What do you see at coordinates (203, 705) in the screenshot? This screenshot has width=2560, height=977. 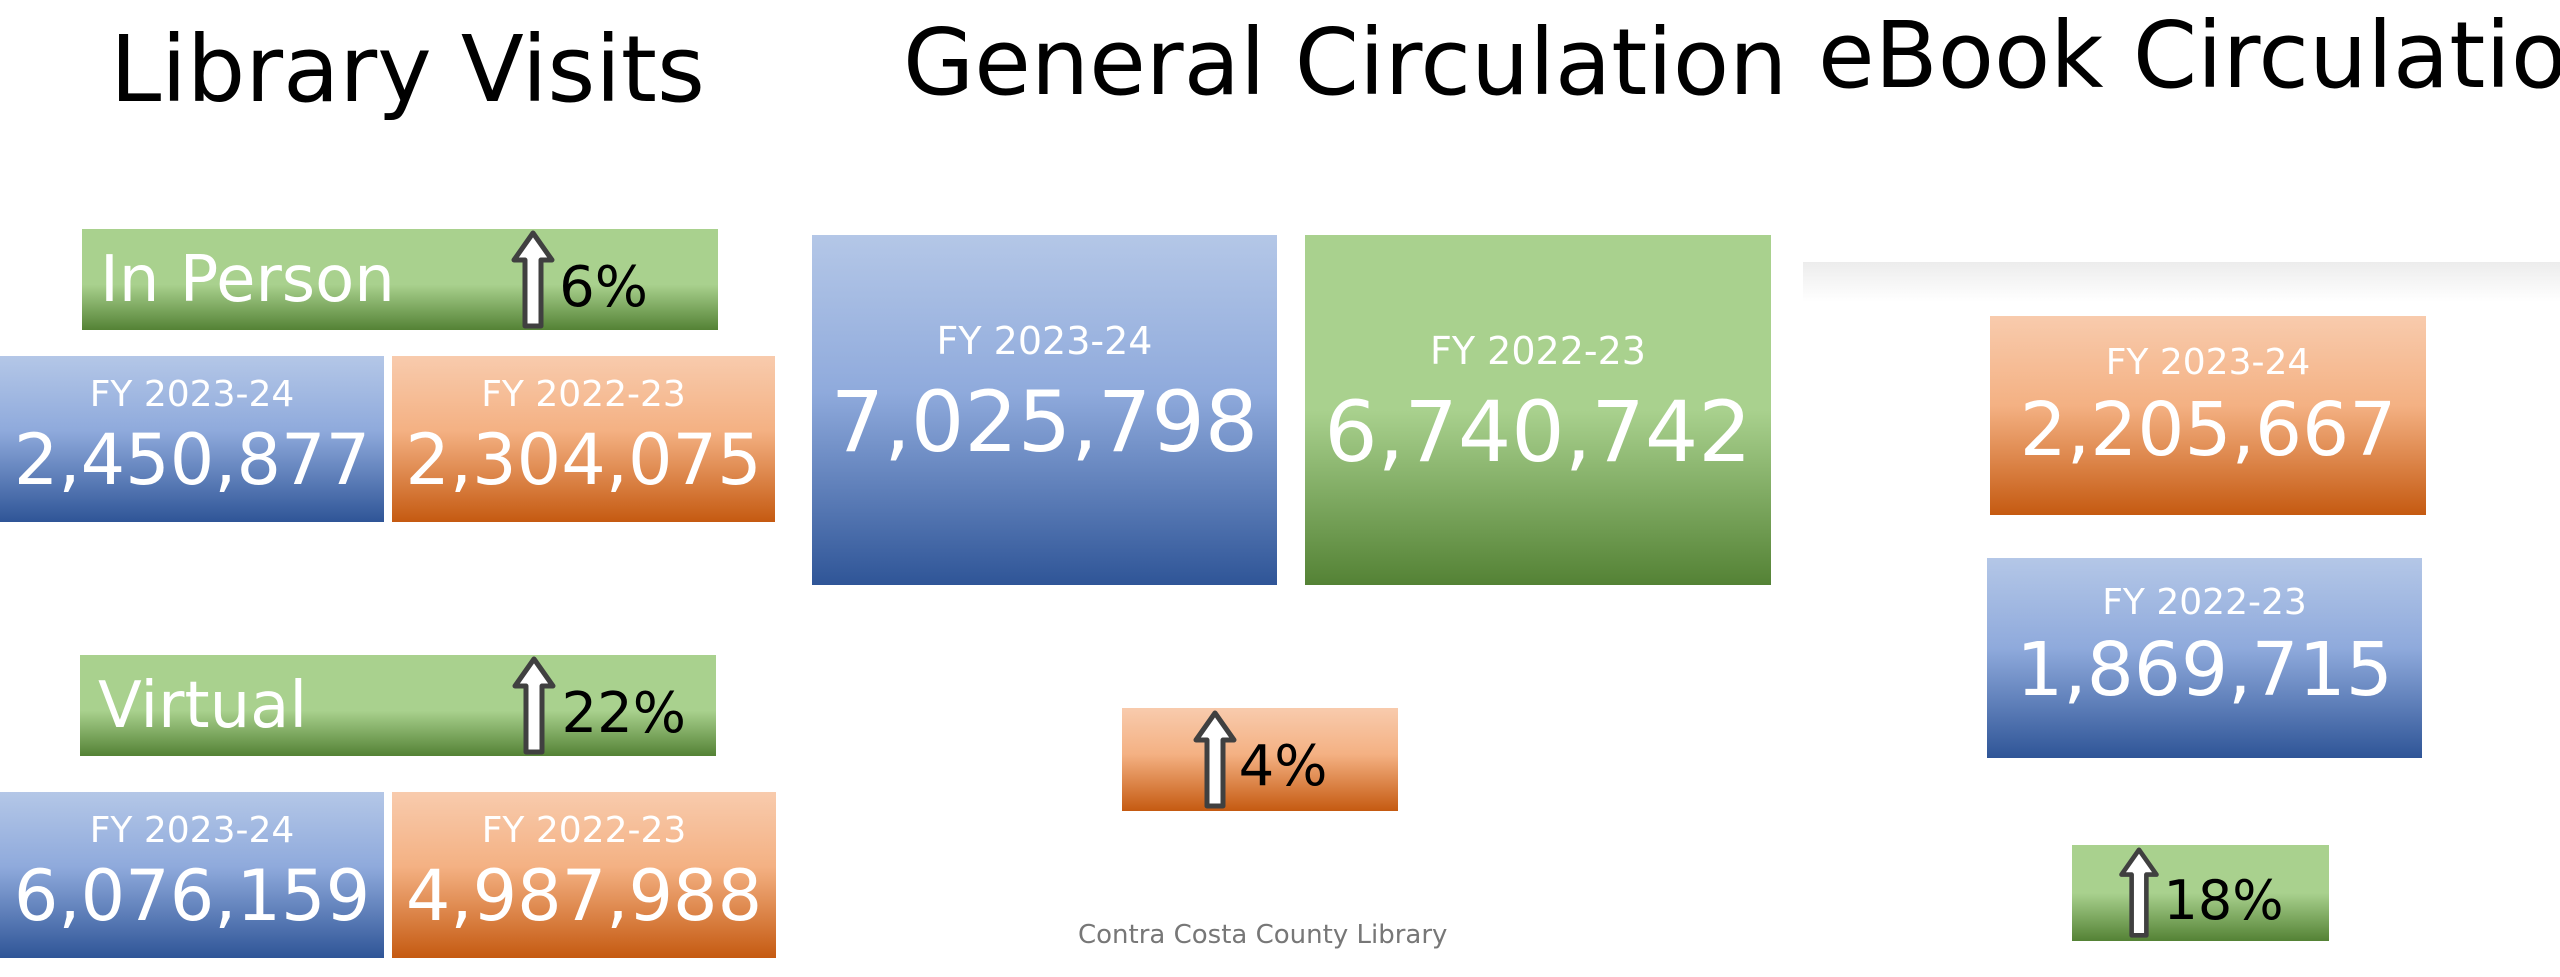 I see `virtual-label: Virtual` at bounding box center [203, 705].